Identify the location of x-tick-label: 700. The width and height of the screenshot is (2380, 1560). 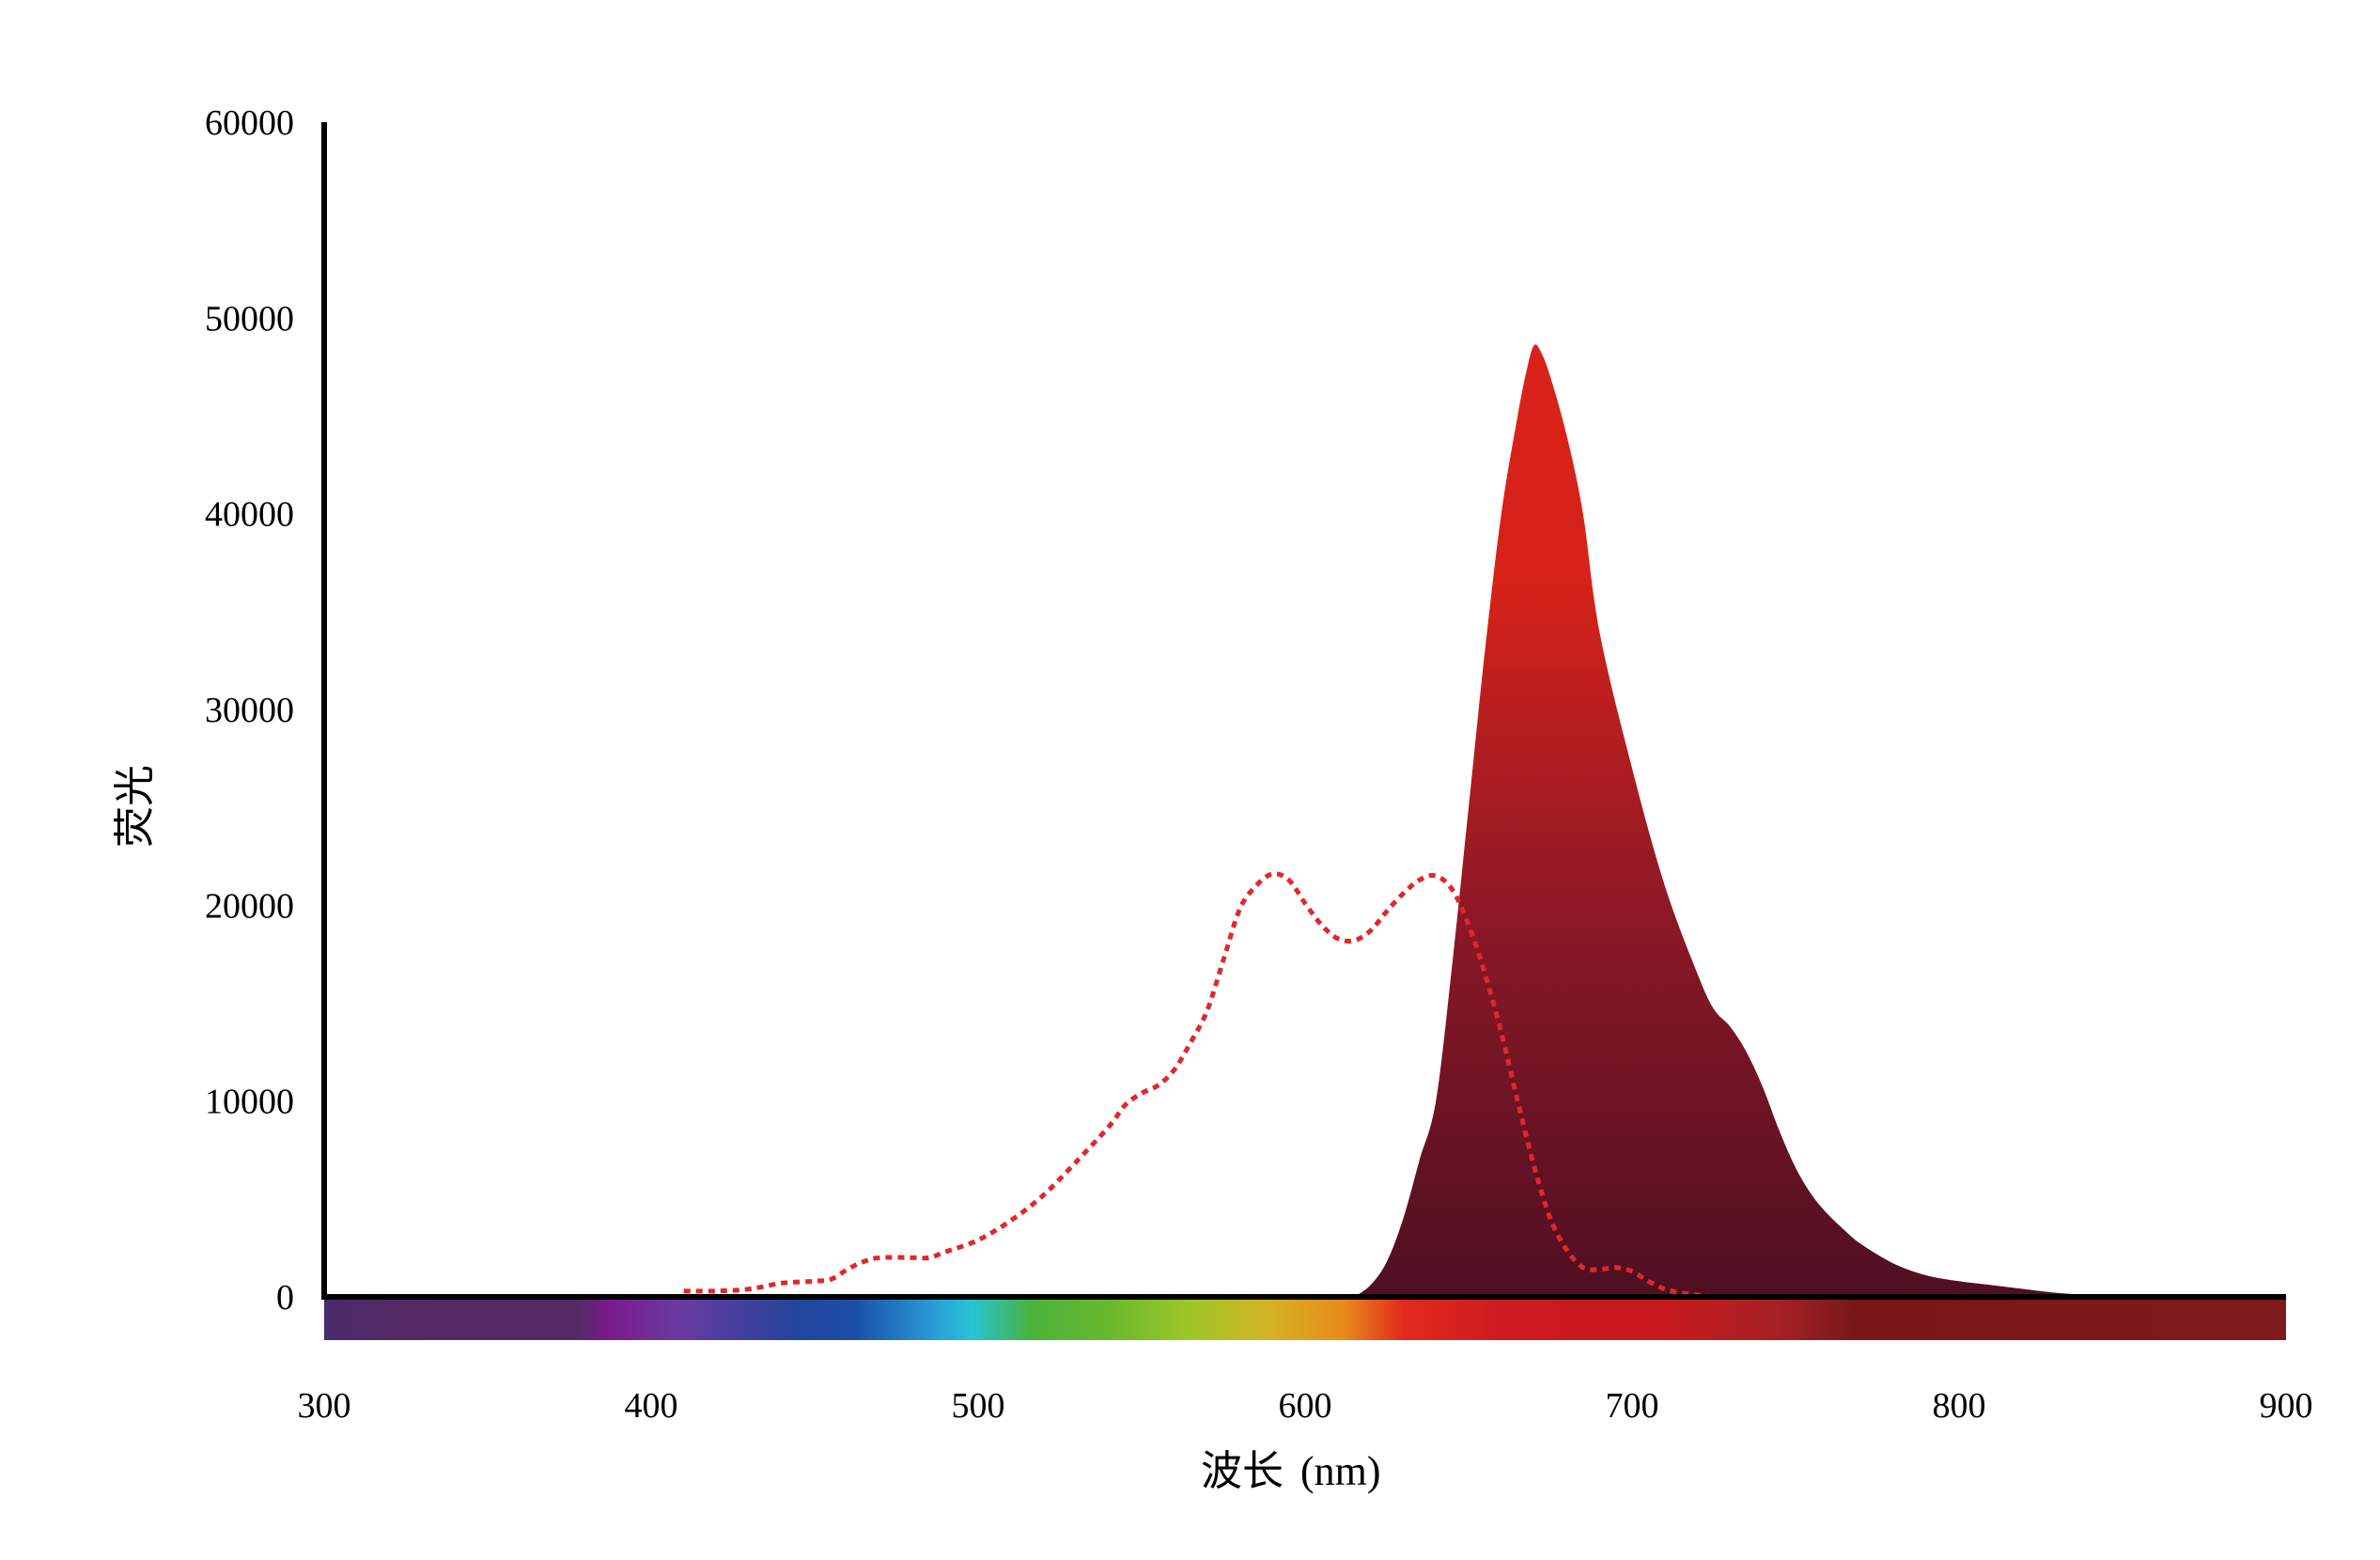
(1632, 1406).